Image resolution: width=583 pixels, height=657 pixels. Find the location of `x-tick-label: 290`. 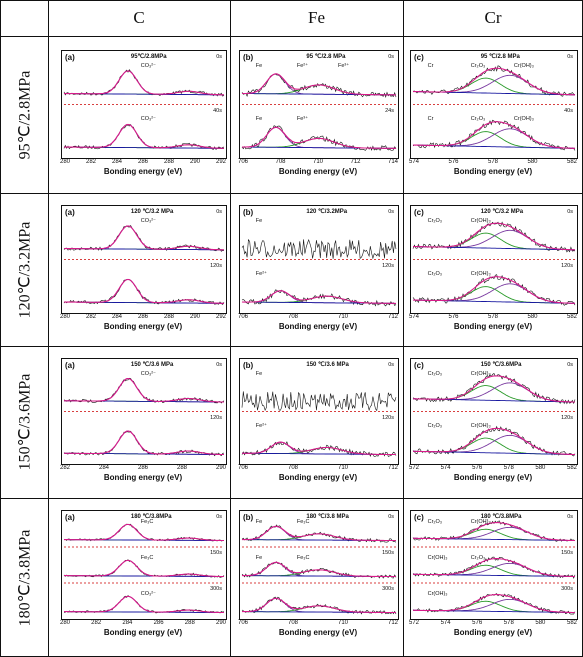

x-tick-label: 290 is located at coordinates (221, 623).